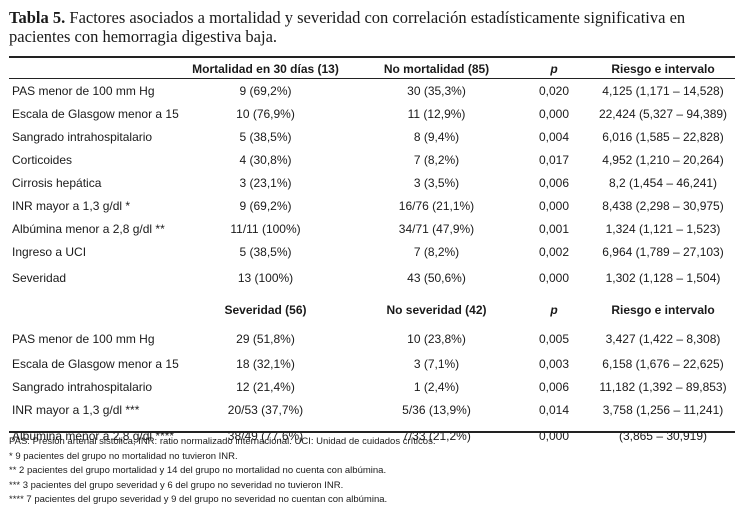 This screenshot has height=508, width=741. I want to click on table-cell: (3,865 – 30,919), so click(663, 436).